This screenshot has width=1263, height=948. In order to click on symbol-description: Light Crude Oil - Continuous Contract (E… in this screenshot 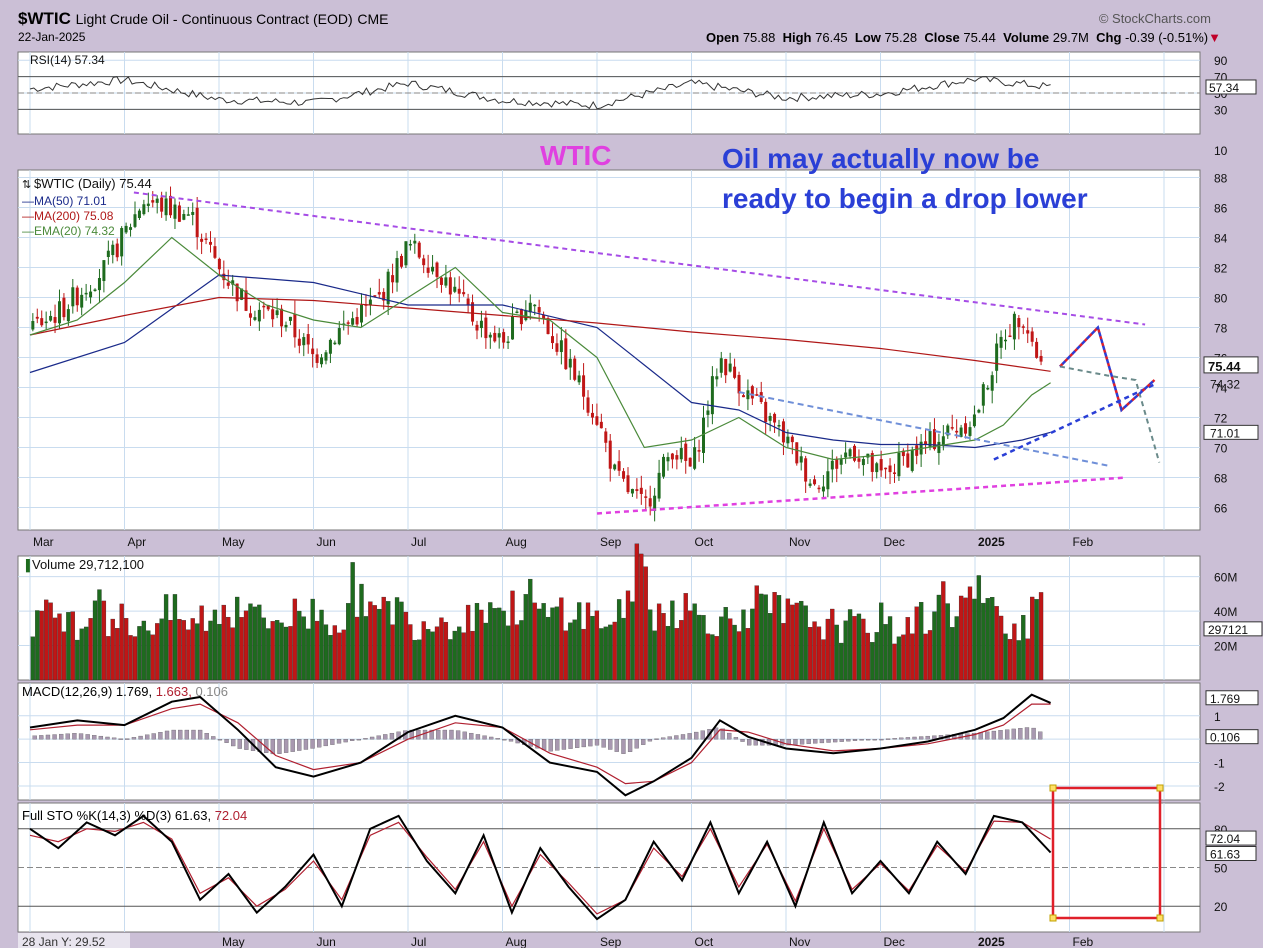, I will do `click(214, 19)`.